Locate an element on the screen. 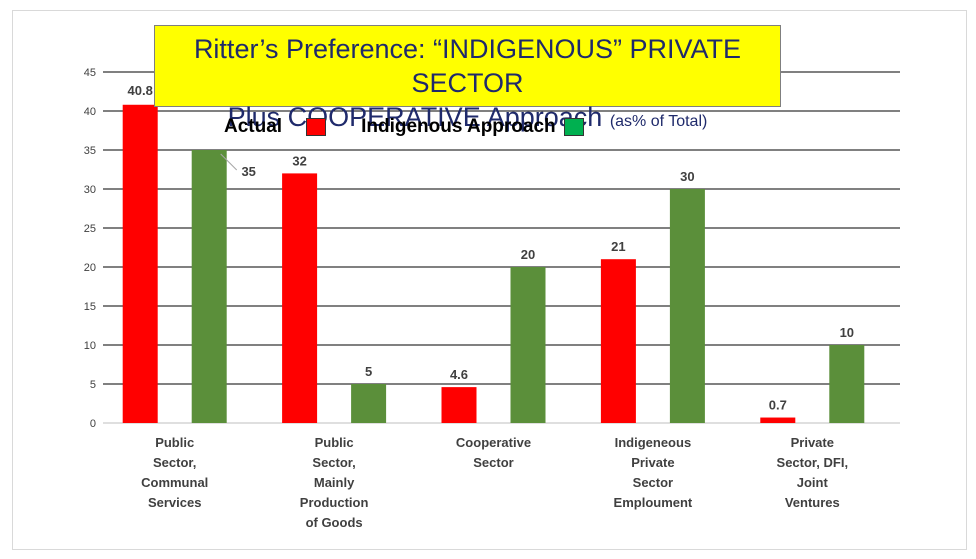 Image resolution: width=976 pixels, height=559 pixels. data-label: 4.6 is located at coordinates (459, 374).